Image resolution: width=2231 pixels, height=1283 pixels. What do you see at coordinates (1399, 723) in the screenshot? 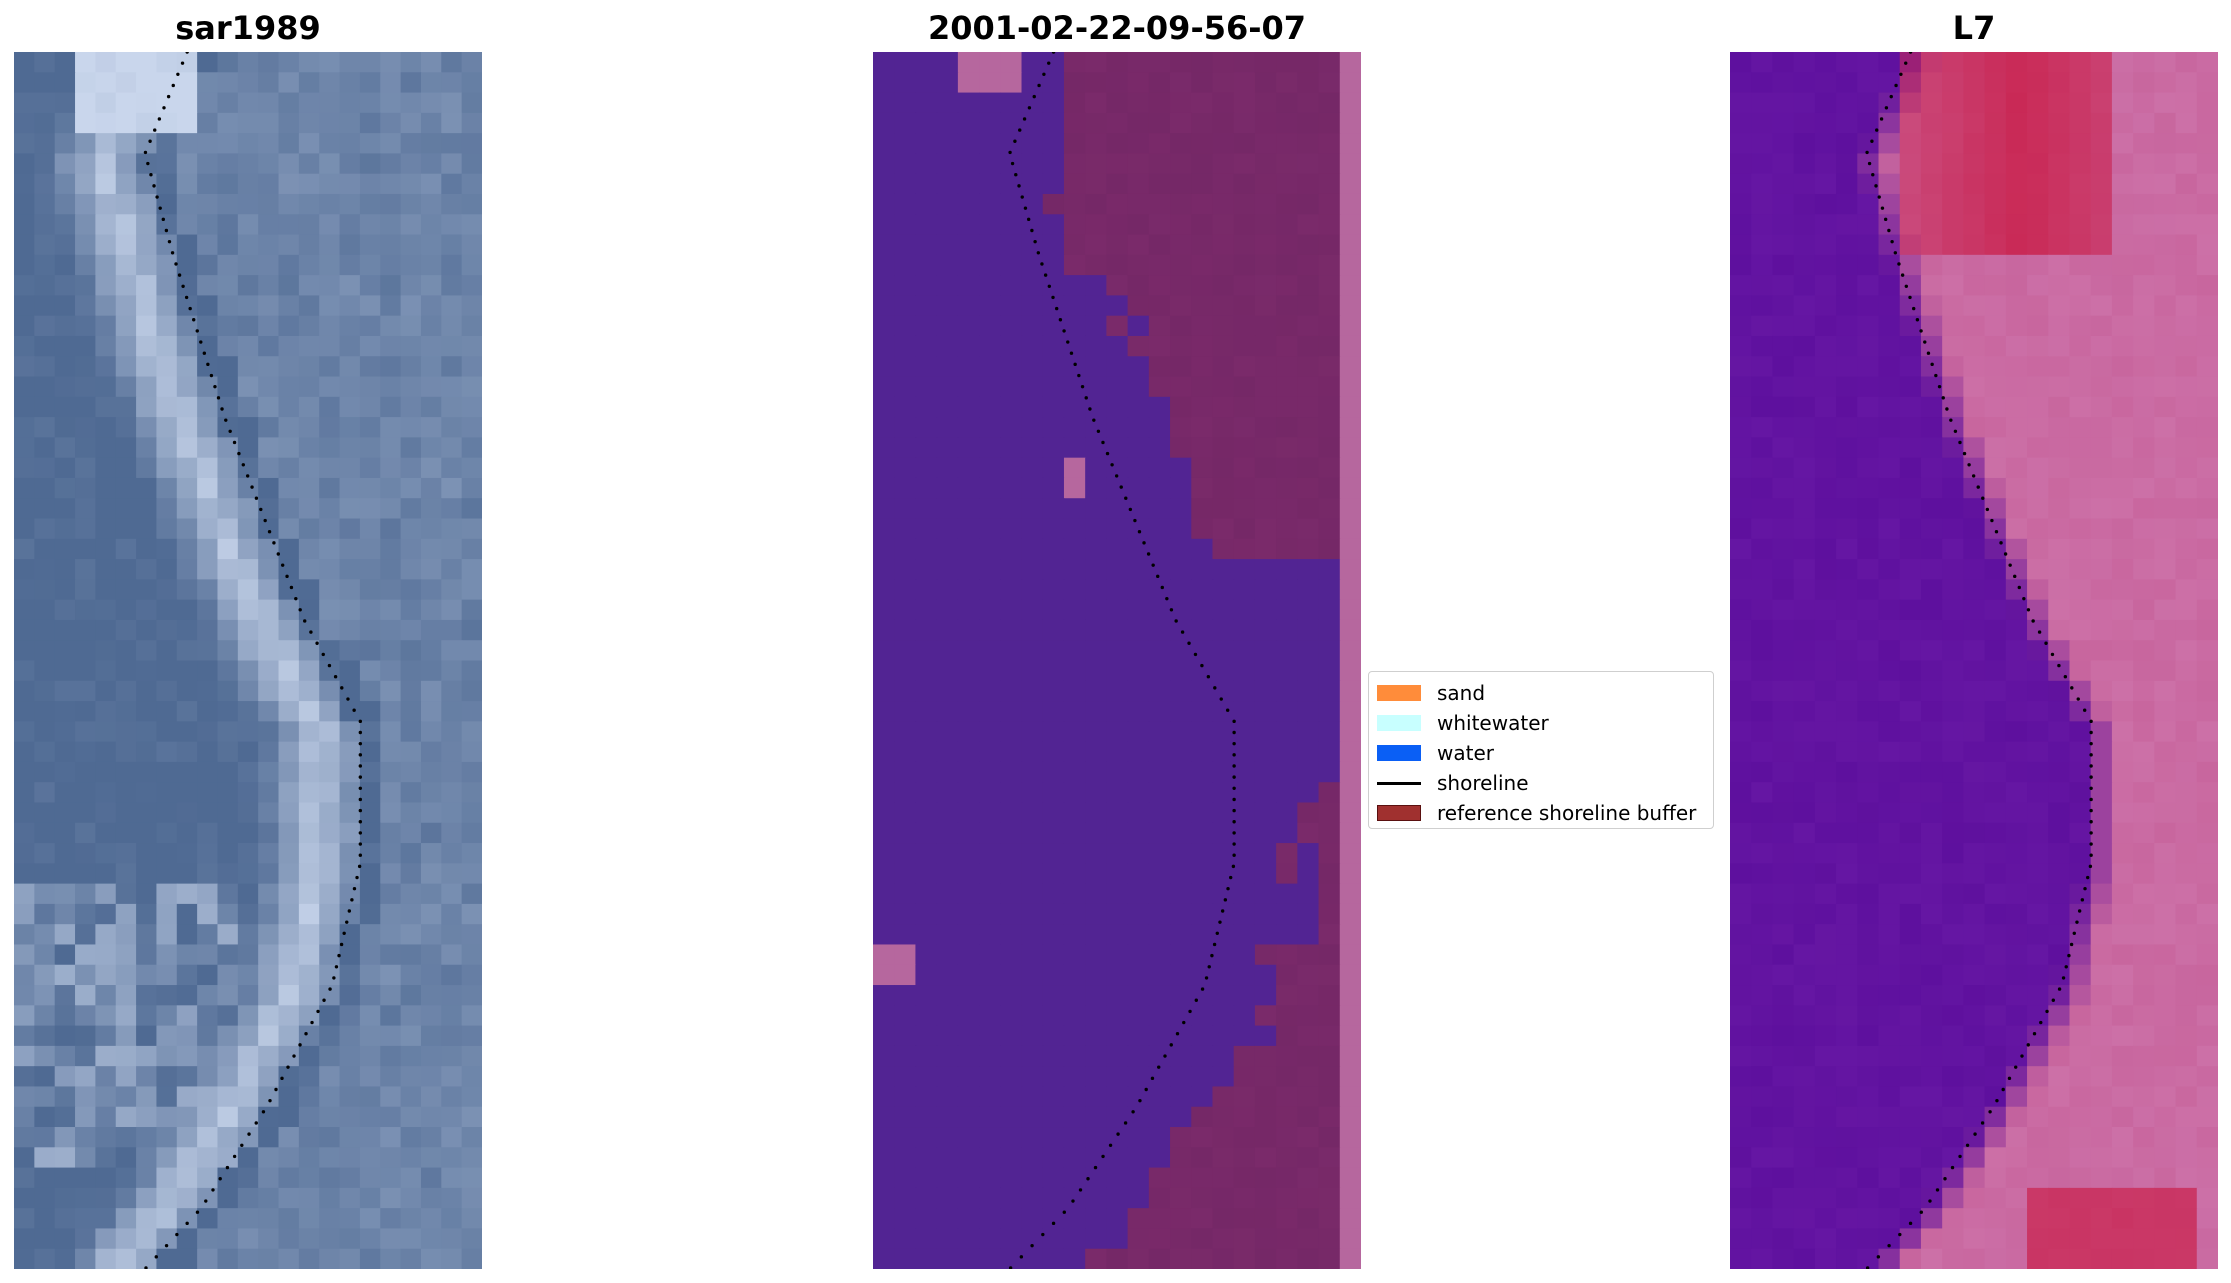
I see `whitewater-swatch` at bounding box center [1399, 723].